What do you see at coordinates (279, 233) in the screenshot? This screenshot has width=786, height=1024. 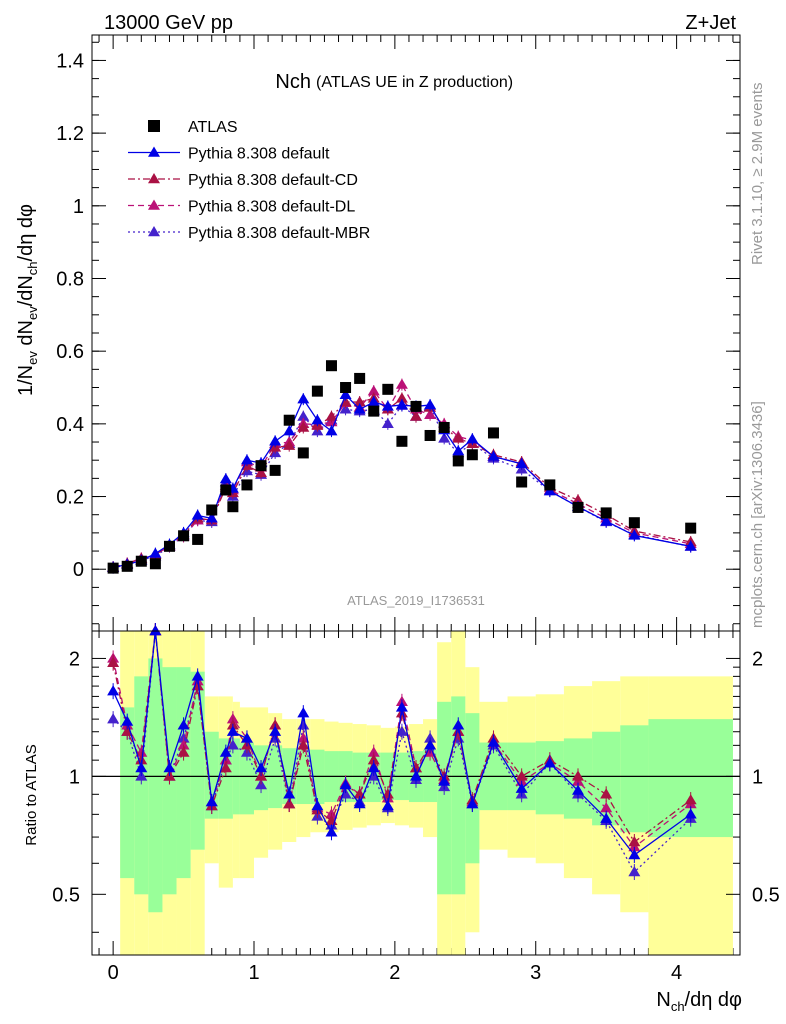 I see `legend-label: Pythia 8.308 default-MBR` at bounding box center [279, 233].